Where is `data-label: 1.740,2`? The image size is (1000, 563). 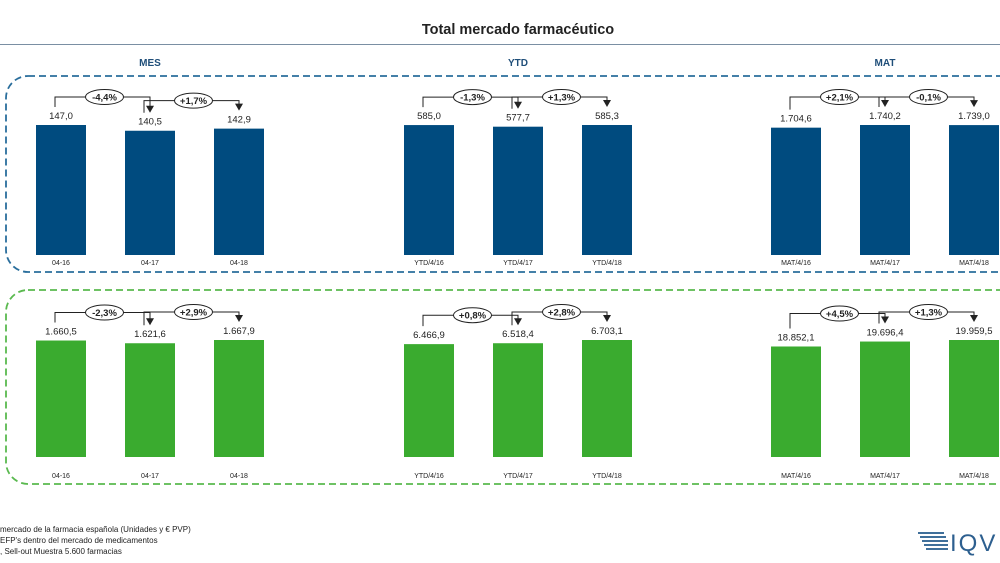 data-label: 1.740,2 is located at coordinates (885, 116).